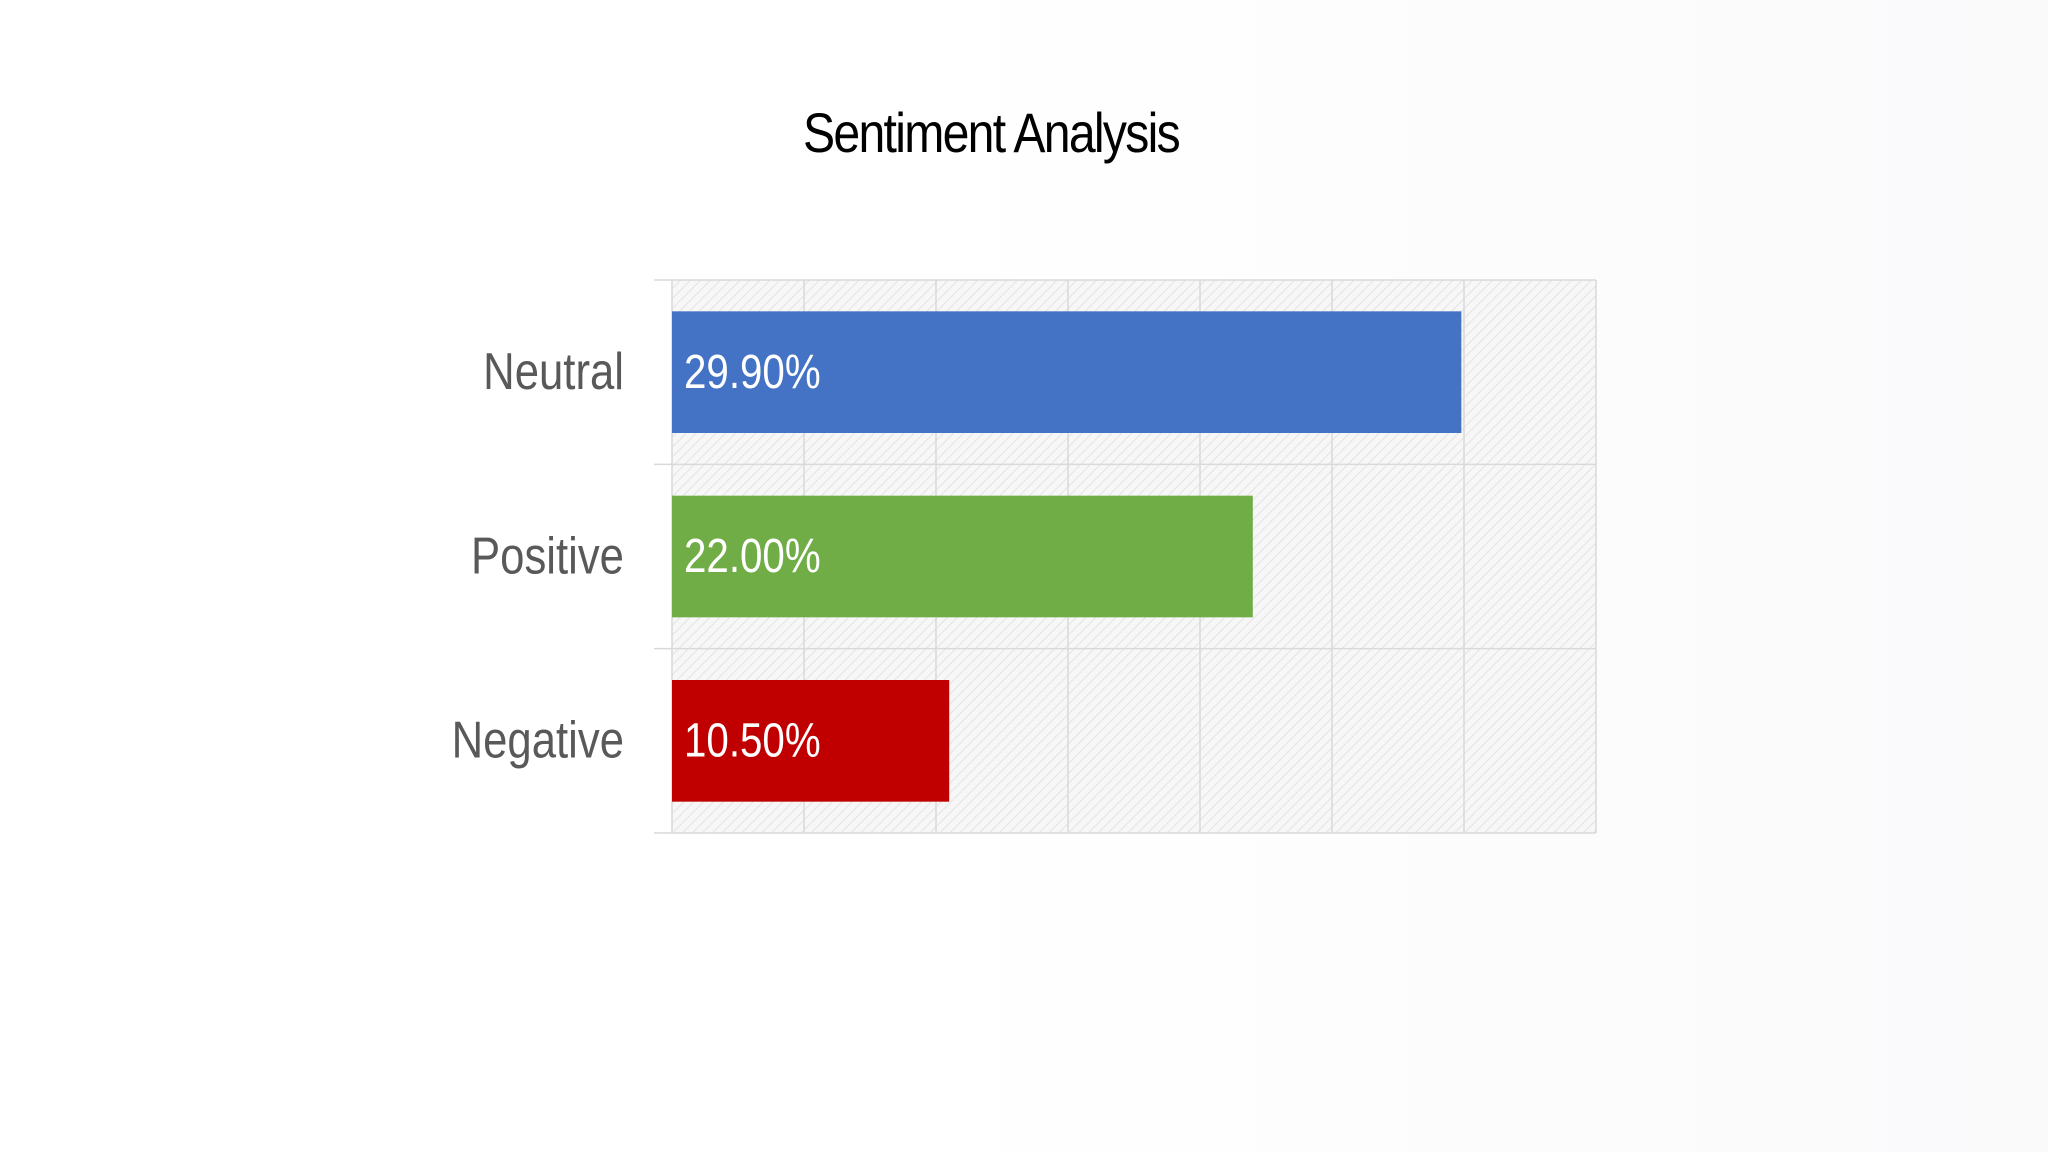  What do you see at coordinates (1067, 372) in the screenshot?
I see `bar-neutral` at bounding box center [1067, 372].